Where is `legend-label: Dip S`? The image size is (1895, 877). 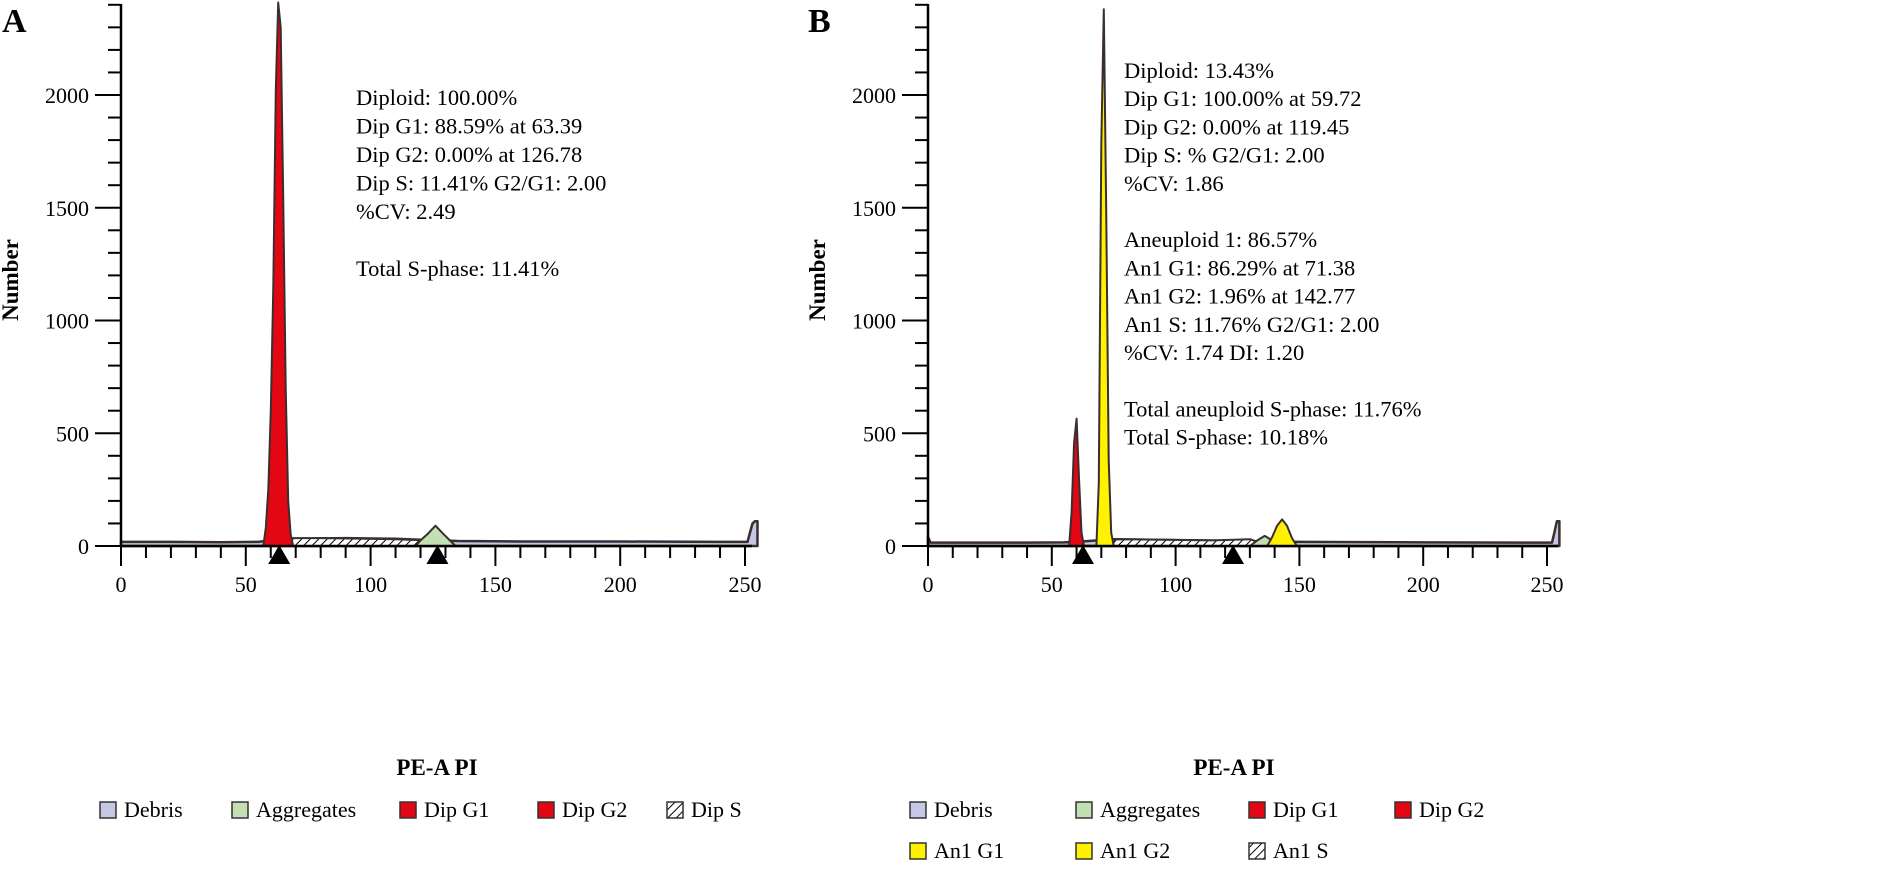 legend-label: Dip S is located at coordinates (716, 809).